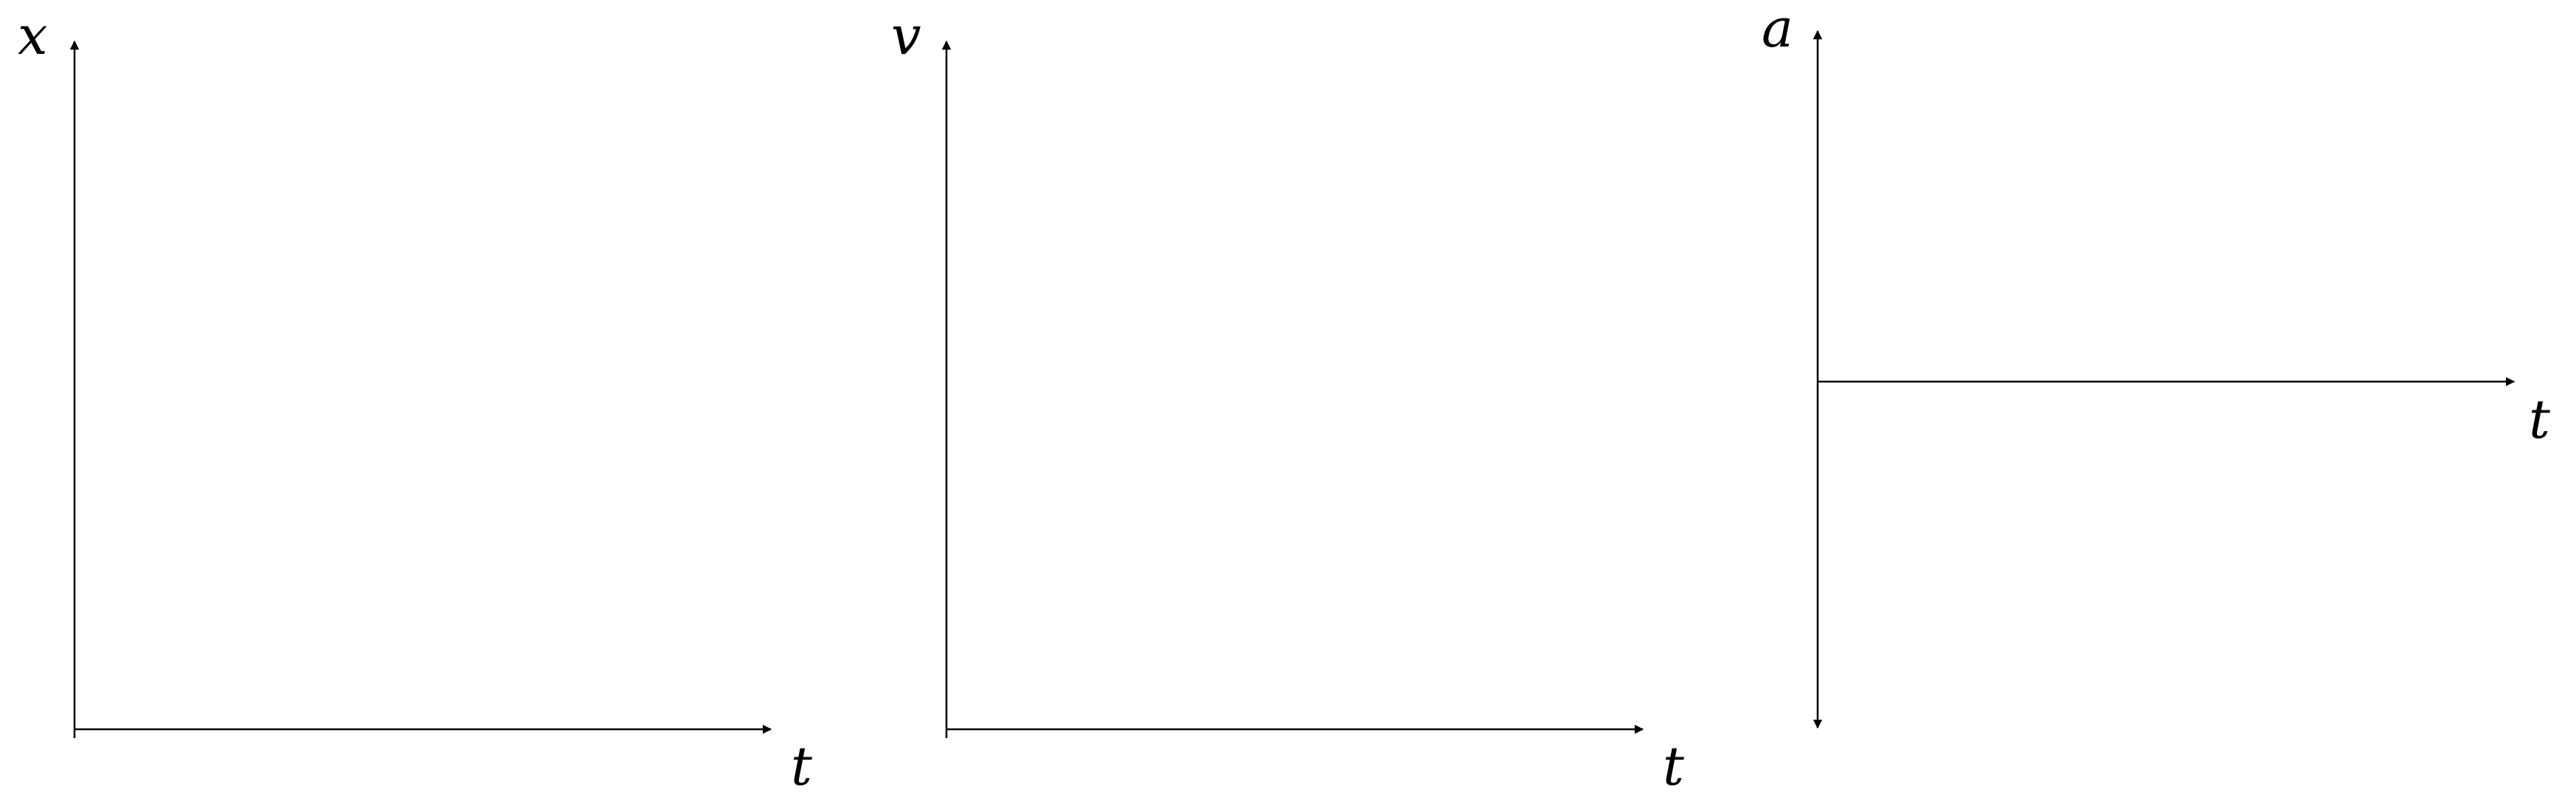 The width and height of the screenshot is (2576, 809). Describe the element at coordinates (33, 35) in the screenshot. I see `position-axis-label: x` at that location.